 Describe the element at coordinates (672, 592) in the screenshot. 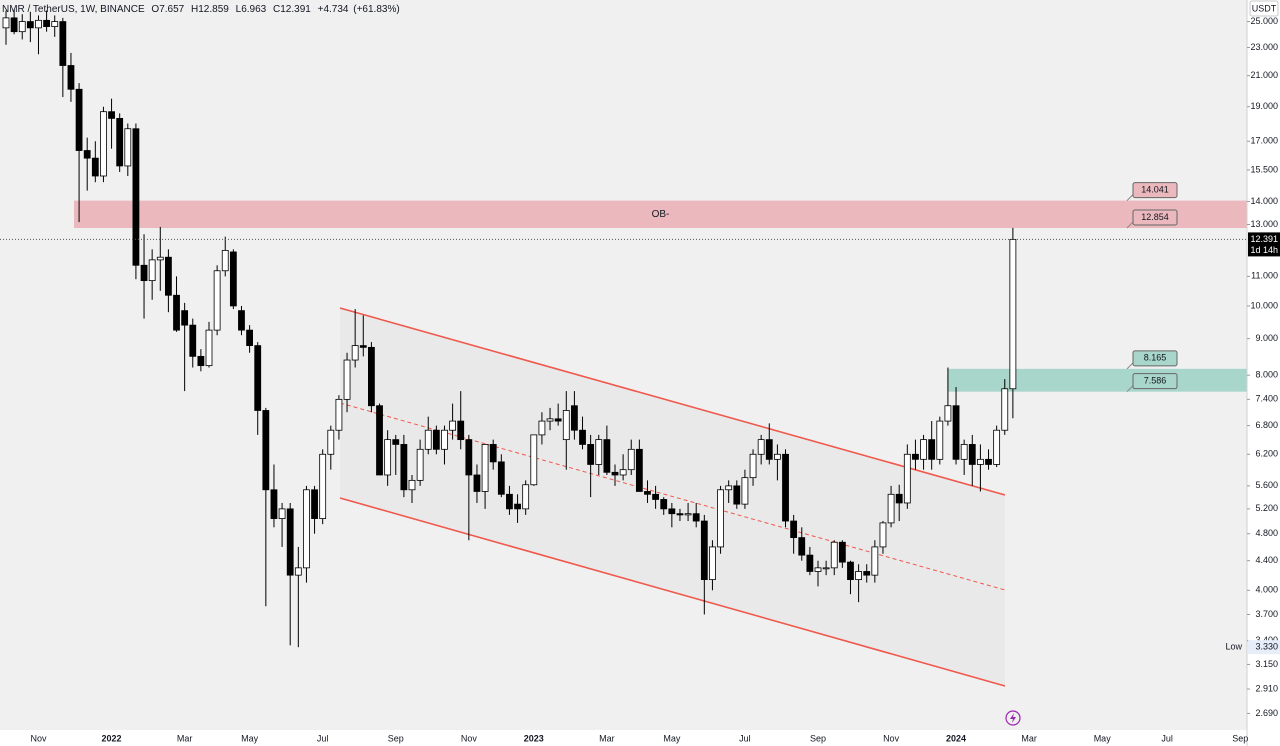

I see `channel-lower` at that location.